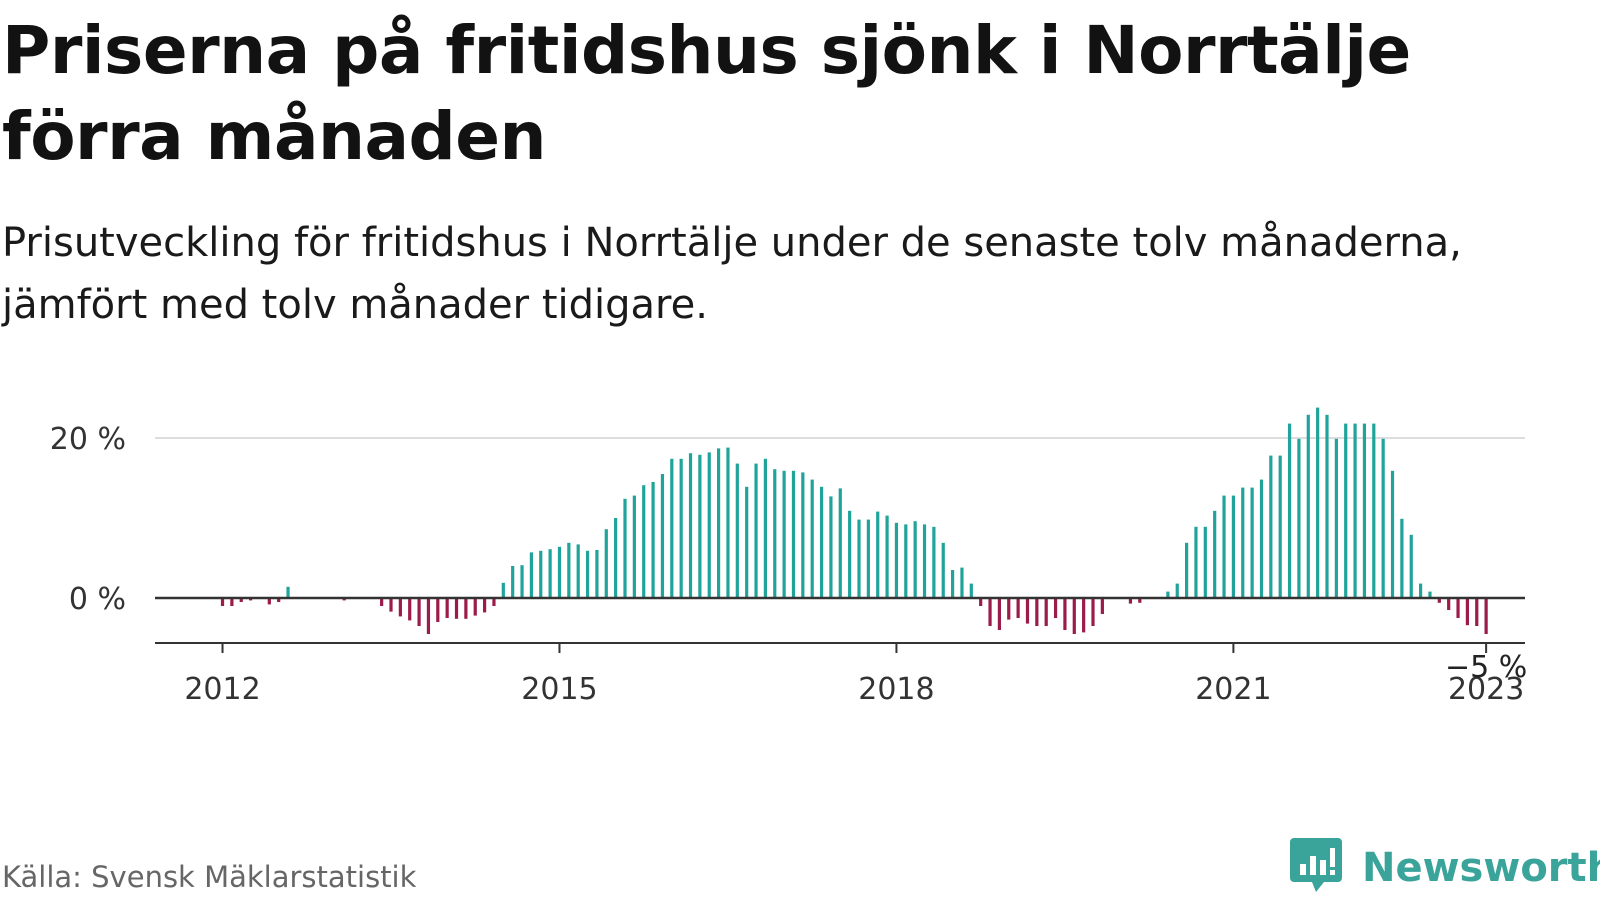 The width and height of the screenshot is (1600, 900). What do you see at coordinates (1316, 865) in the screenshot?
I see `newsworthy-logo-icon` at bounding box center [1316, 865].